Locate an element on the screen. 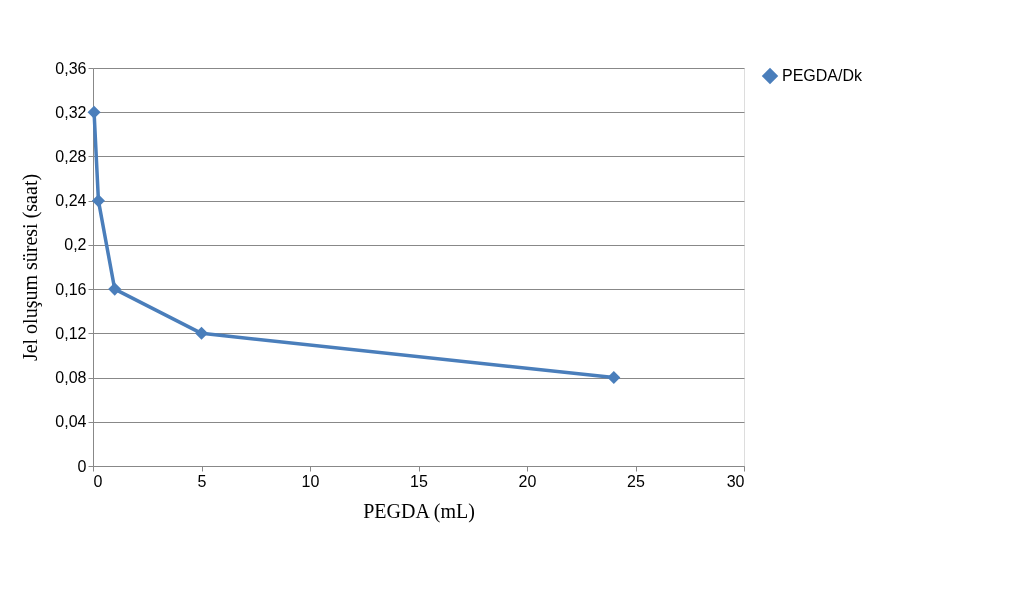 The width and height of the screenshot is (1011, 596). x-axis-title: PEGDA (mL) is located at coordinates (419, 511).